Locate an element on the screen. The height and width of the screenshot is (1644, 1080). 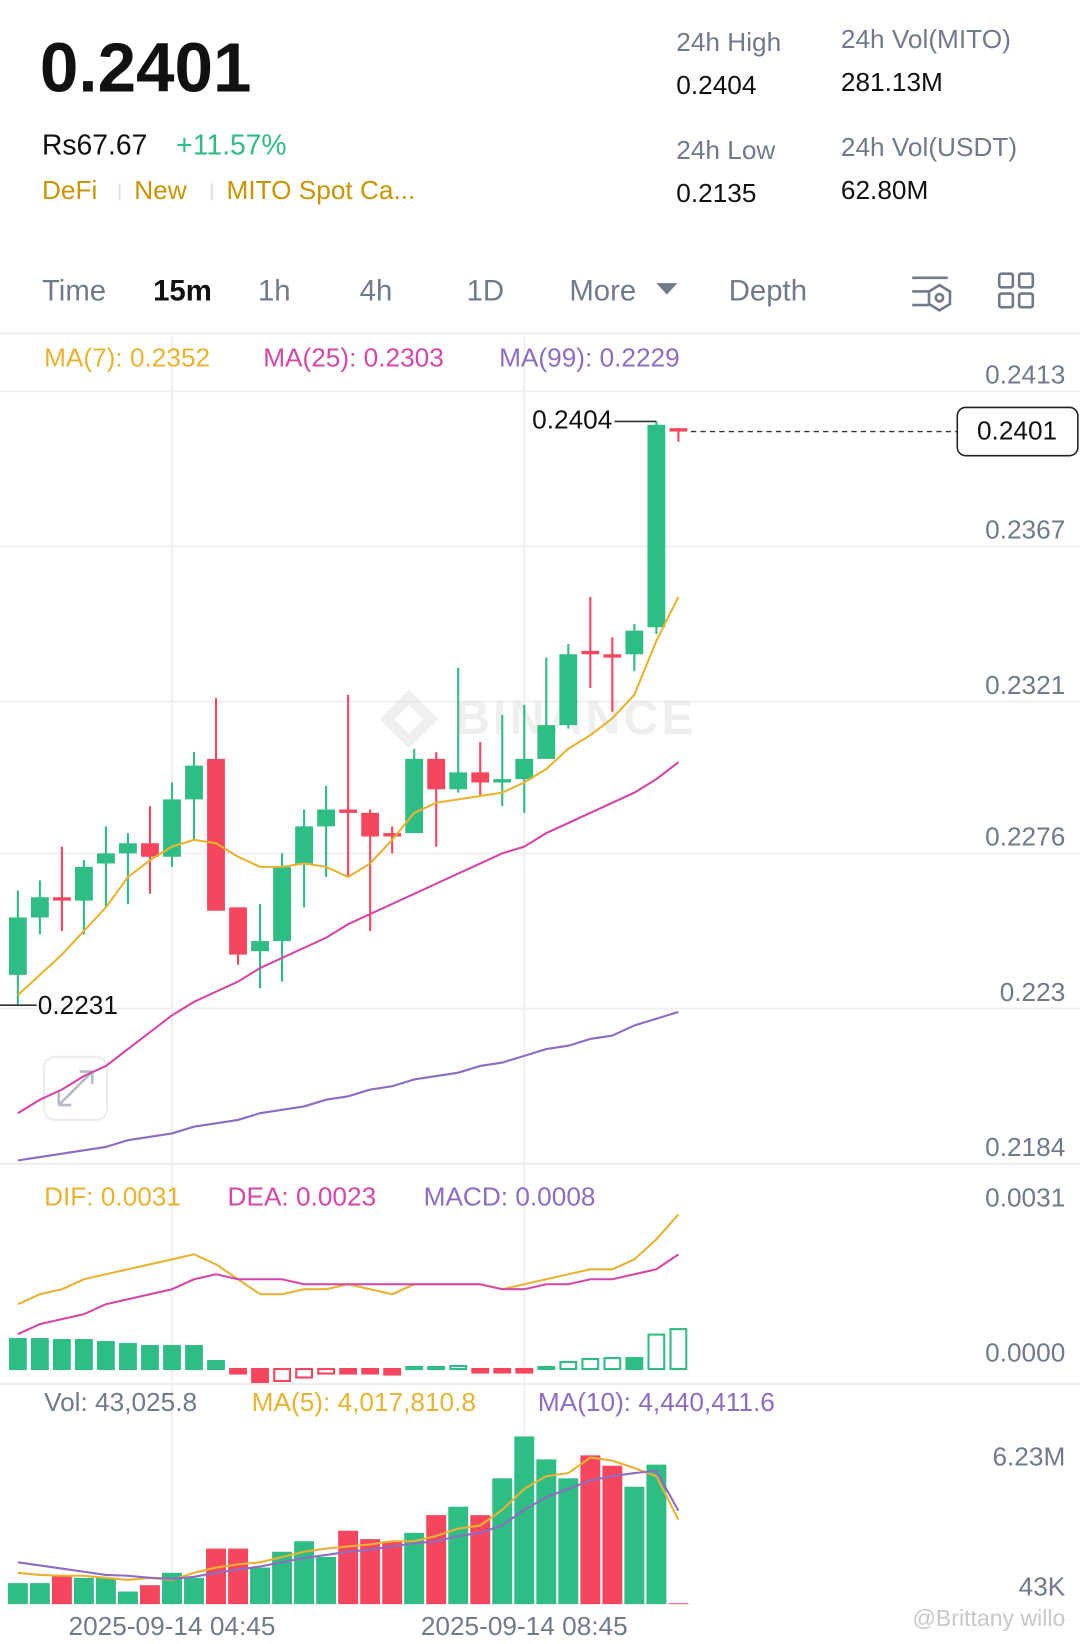
y-tick-label: 0.0031 is located at coordinates (1025, 1198).